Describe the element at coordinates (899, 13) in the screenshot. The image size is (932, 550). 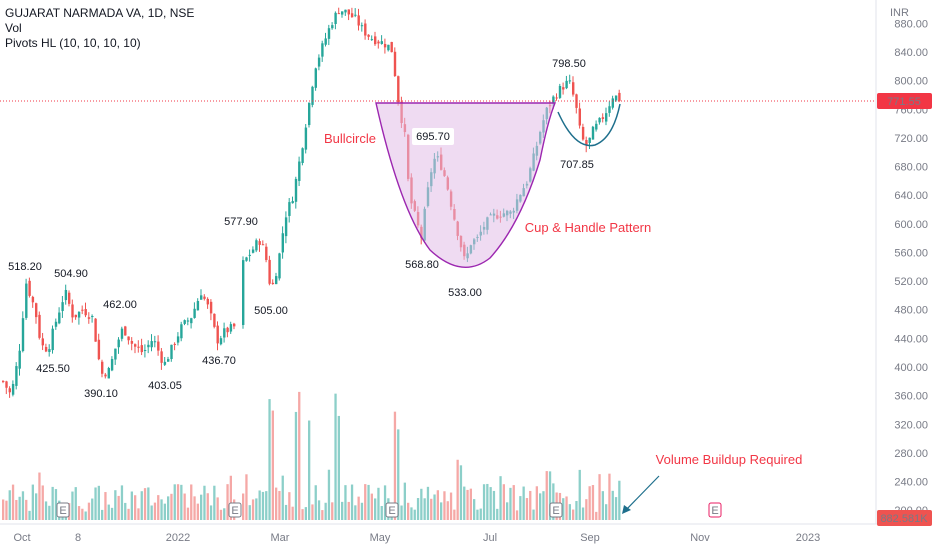
I see `currency-label: INR` at that location.